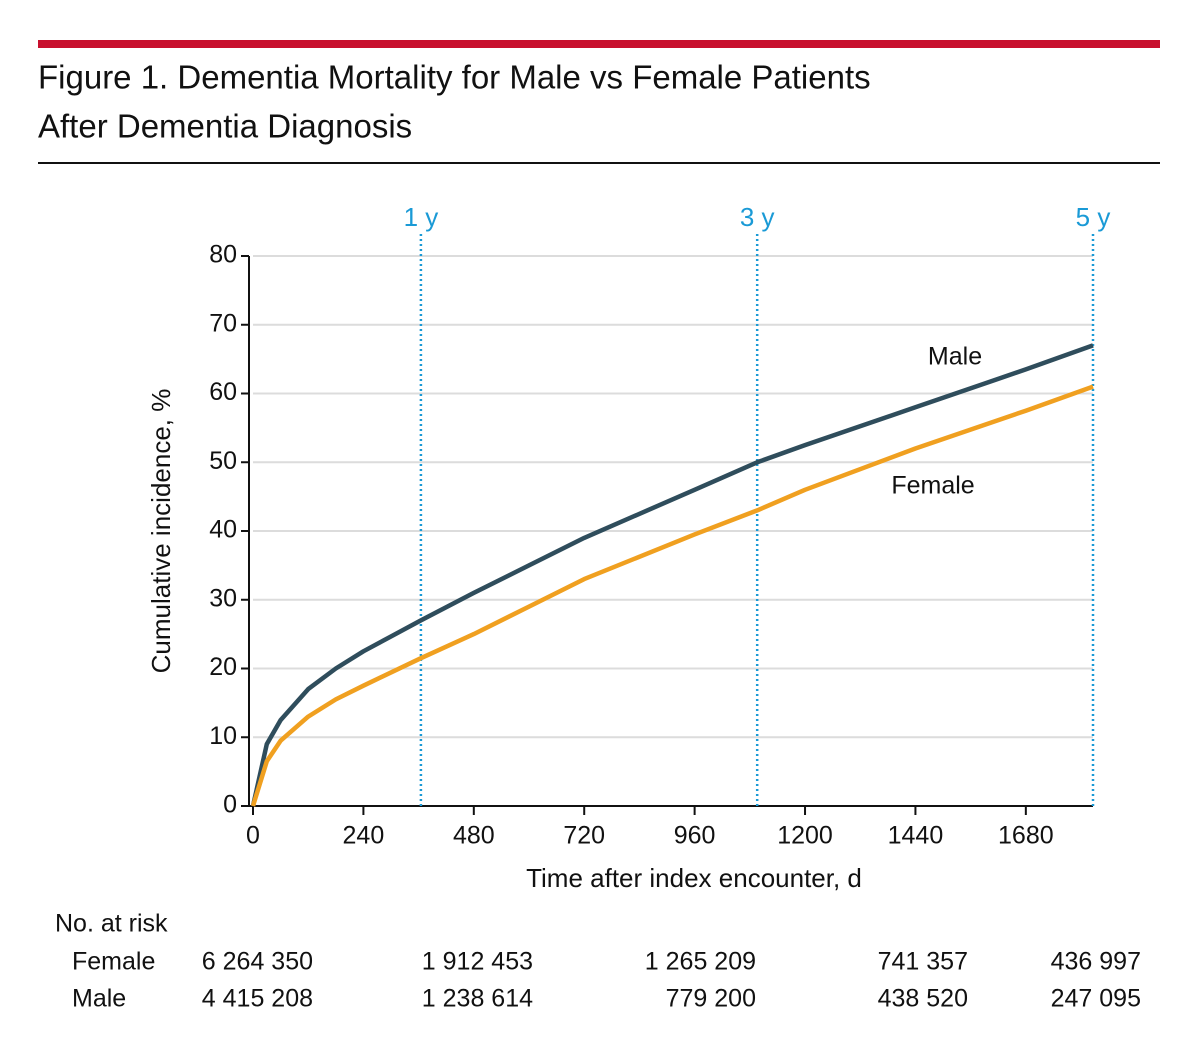 The image size is (1200, 1052). I want to click on risk-cell: 4 415 208, so click(257, 999).